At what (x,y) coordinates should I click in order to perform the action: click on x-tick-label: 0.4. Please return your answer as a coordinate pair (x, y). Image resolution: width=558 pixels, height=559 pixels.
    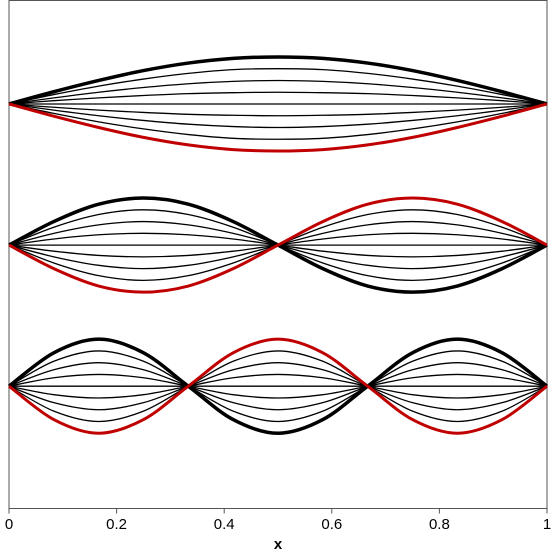
    Looking at the image, I should click on (224, 524).